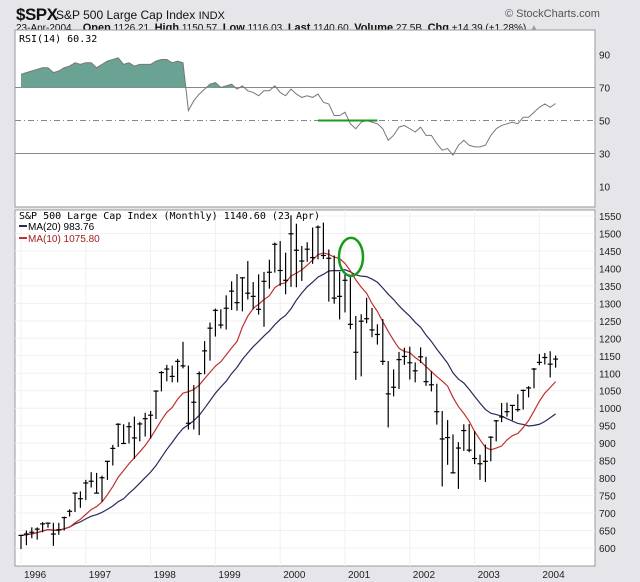  What do you see at coordinates (607, 427) in the screenshot?
I see `price-tick-label: 950` at bounding box center [607, 427].